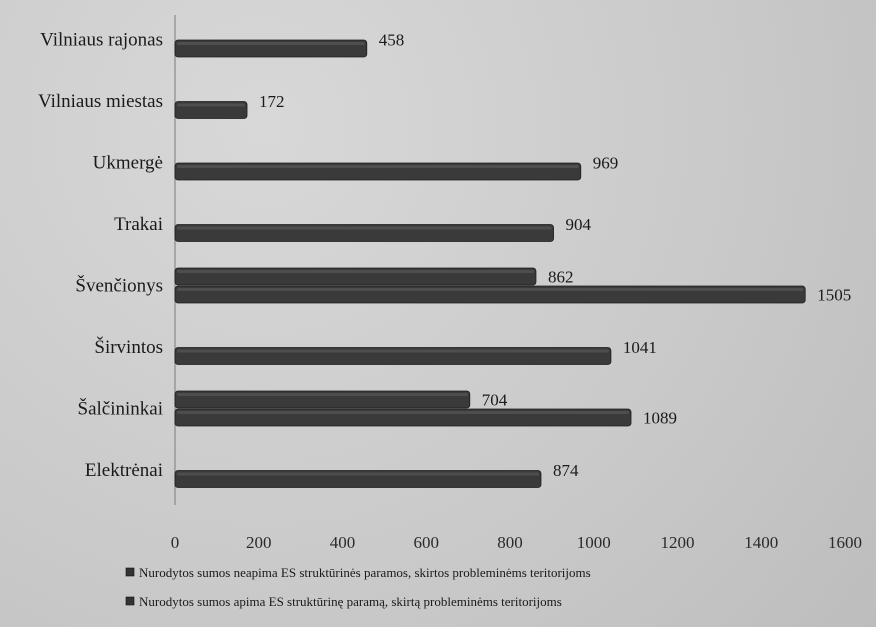  I want to click on category-label: Švenčionys, so click(119, 286).